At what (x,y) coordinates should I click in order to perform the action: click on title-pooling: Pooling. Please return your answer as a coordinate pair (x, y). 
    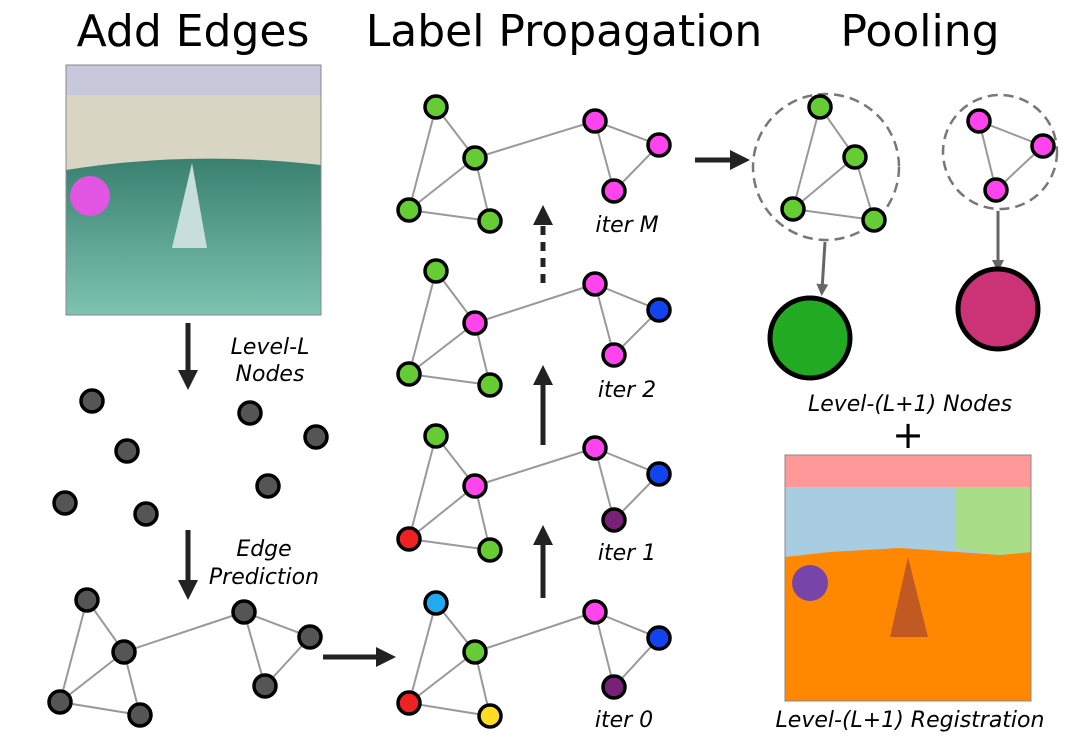
    Looking at the image, I should click on (919, 31).